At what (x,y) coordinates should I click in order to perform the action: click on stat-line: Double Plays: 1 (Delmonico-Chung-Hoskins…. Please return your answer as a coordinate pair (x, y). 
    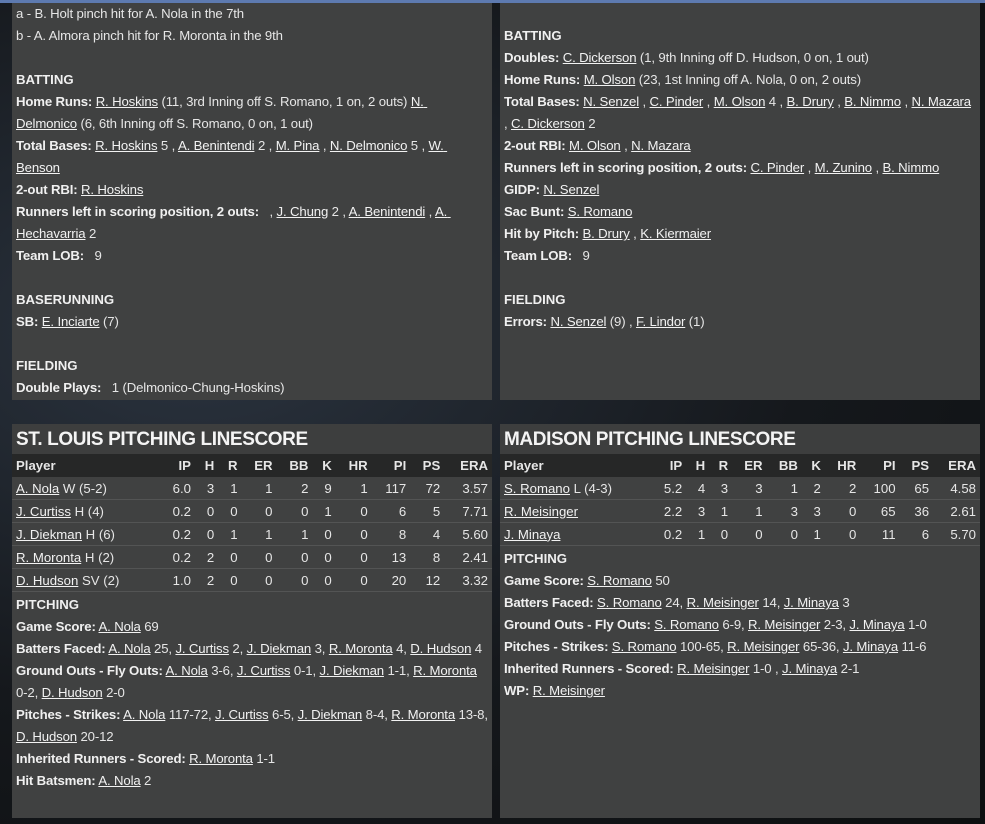
    Looking at the image, I should click on (252, 388).